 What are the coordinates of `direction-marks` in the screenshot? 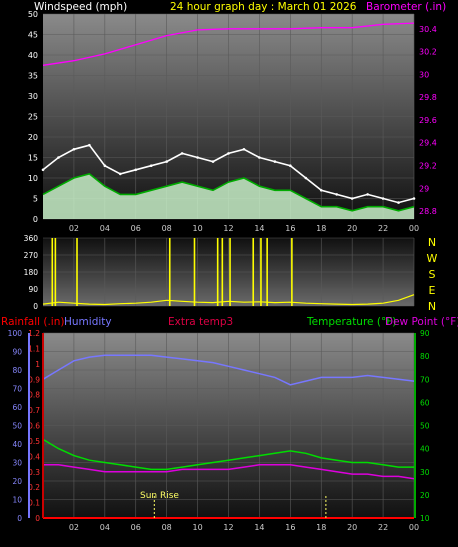 It's located at (228, 272).